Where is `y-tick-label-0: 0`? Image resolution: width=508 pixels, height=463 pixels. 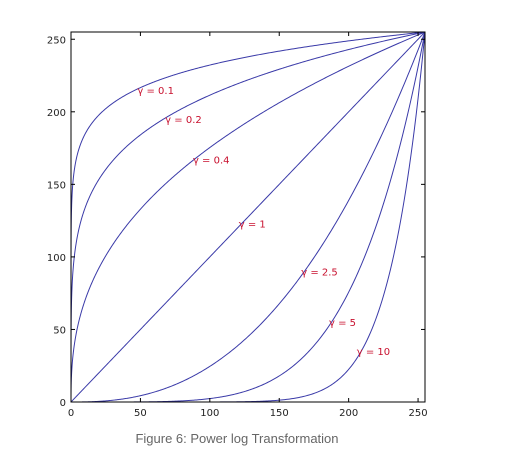 y-tick-label-0: 0 is located at coordinates (63, 403).